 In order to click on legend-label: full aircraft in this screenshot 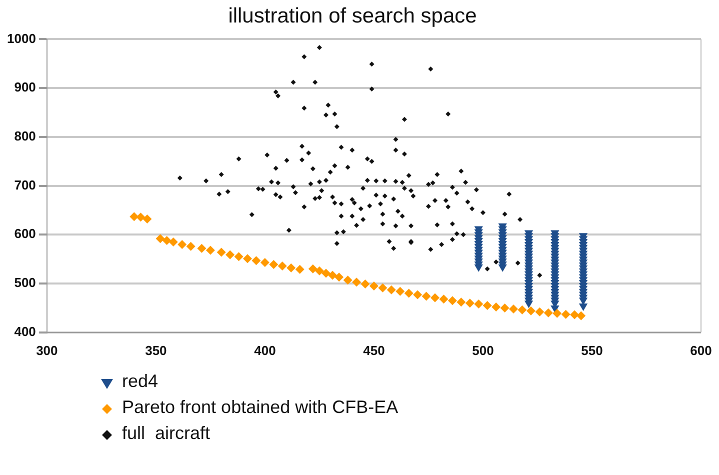, I will do `click(166, 433)`.